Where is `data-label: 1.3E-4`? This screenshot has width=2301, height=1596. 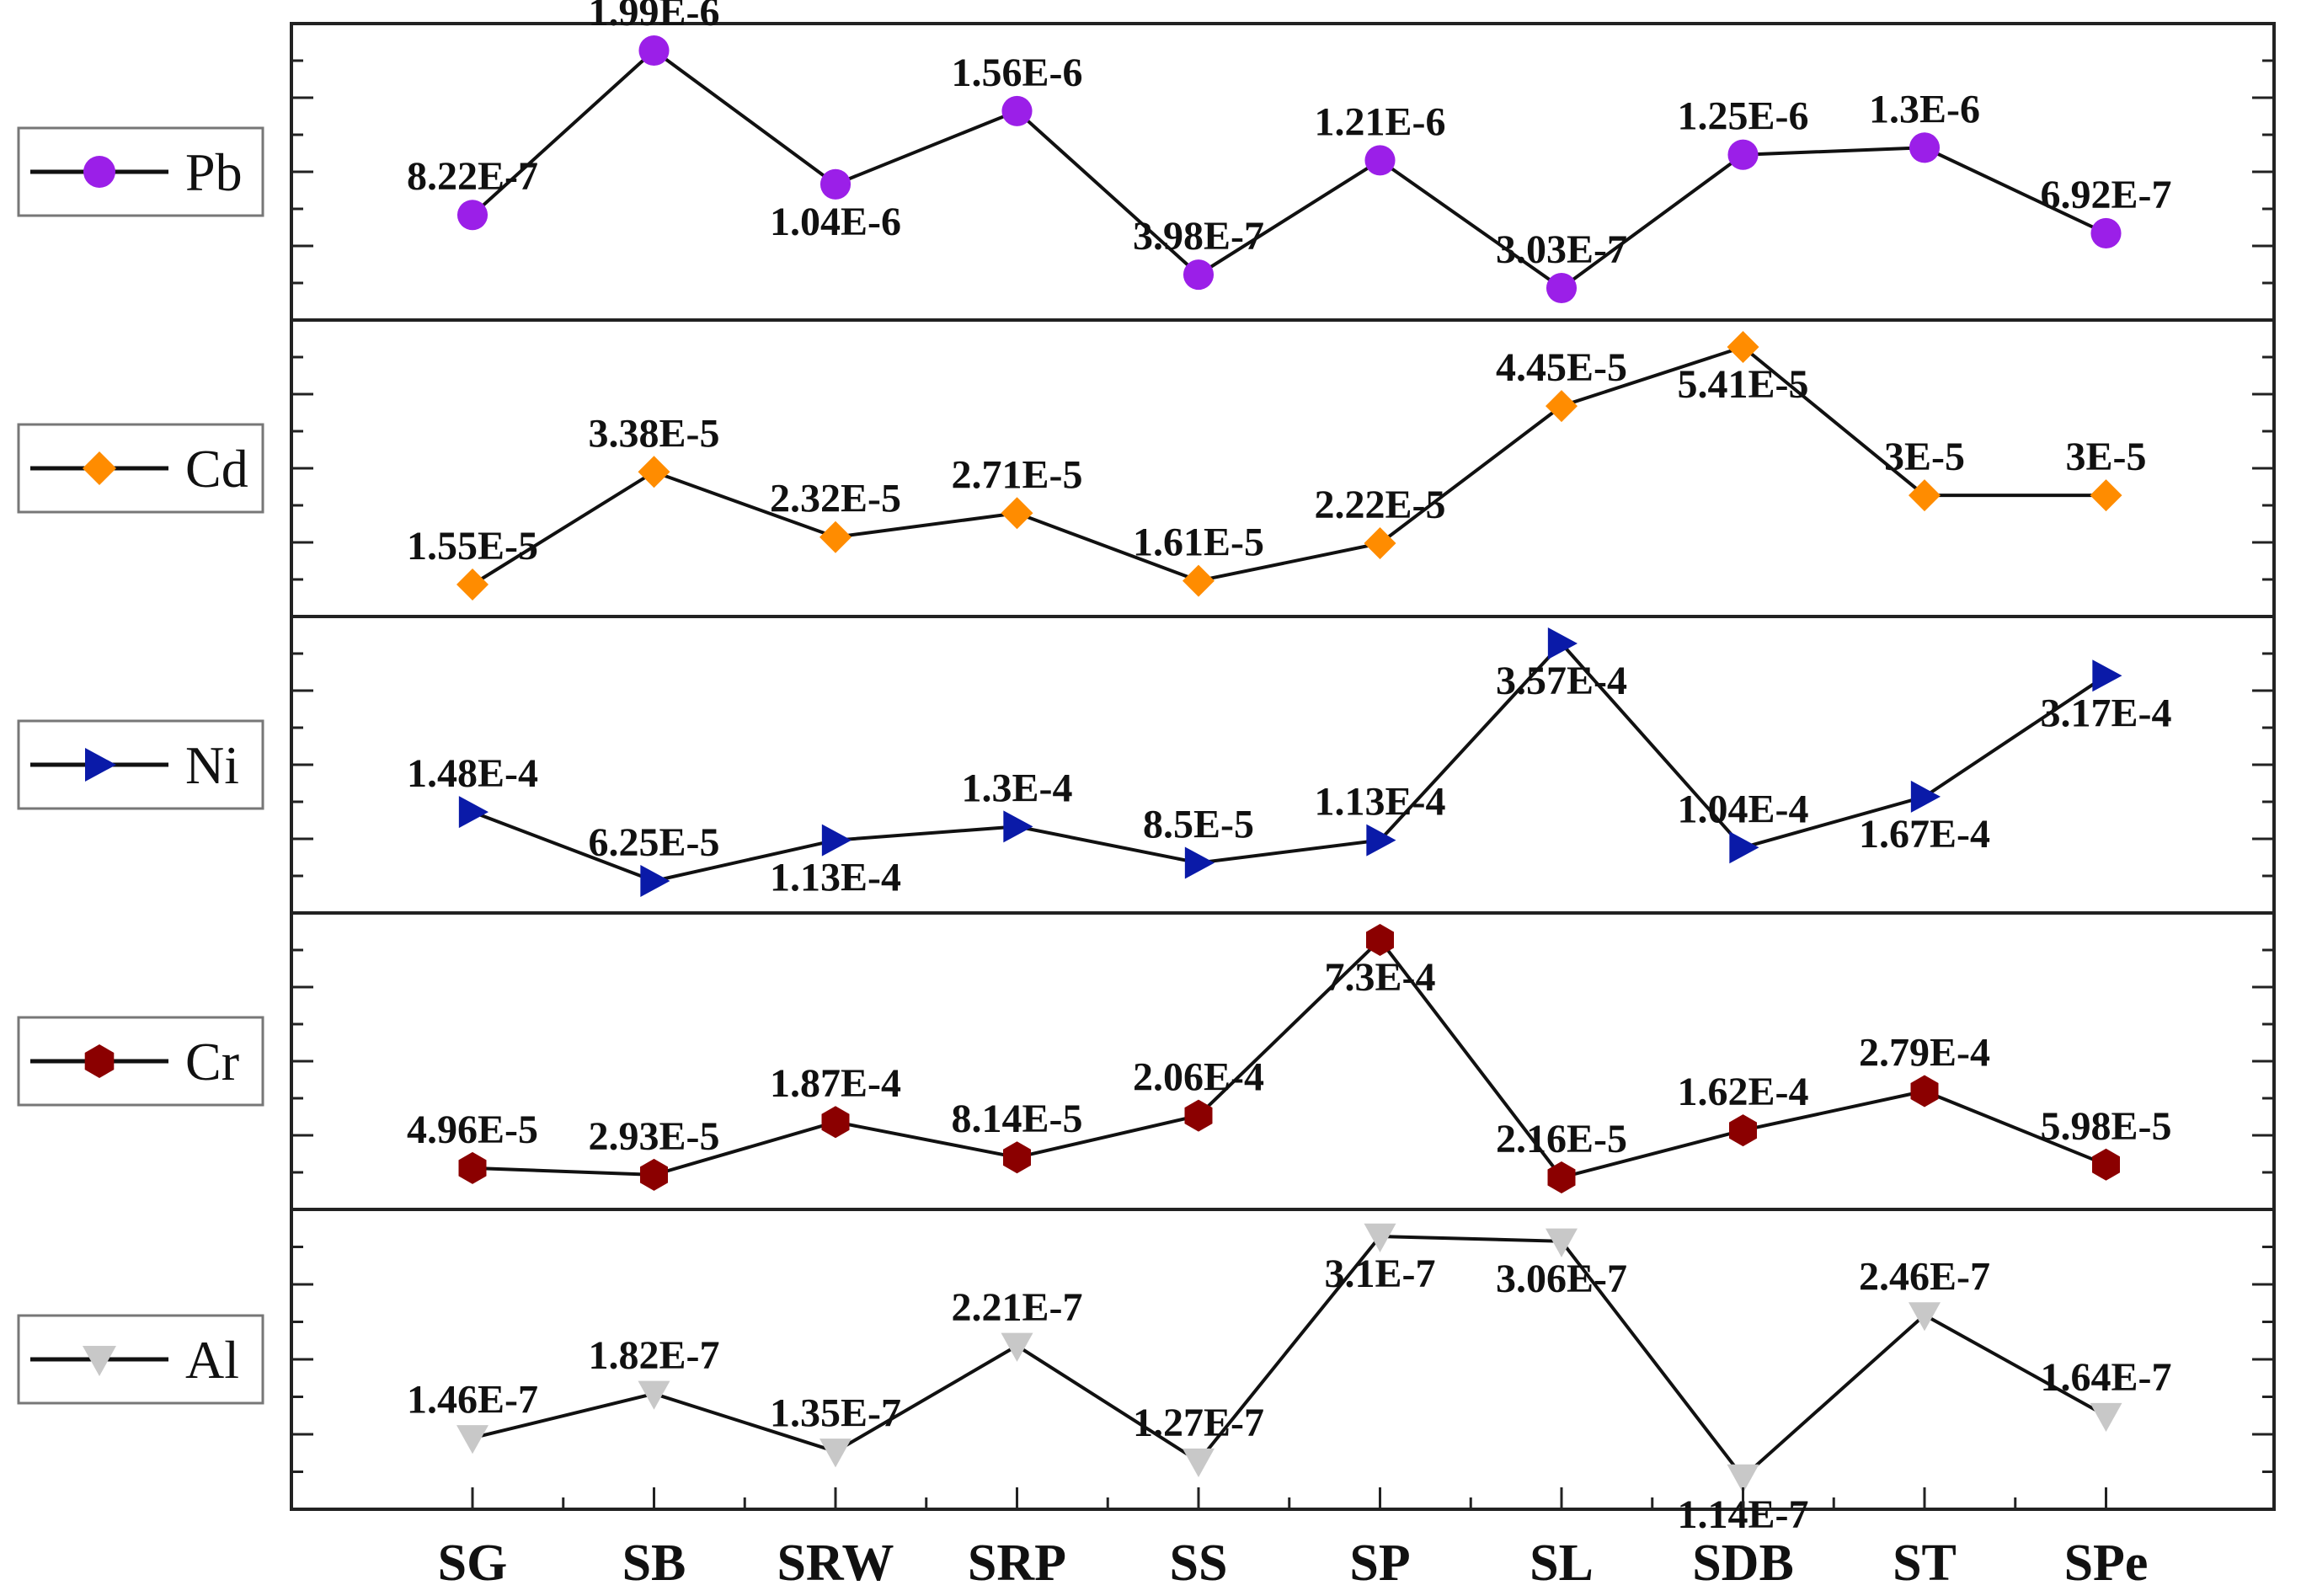 data-label: 1.3E-4 is located at coordinates (1018, 788).